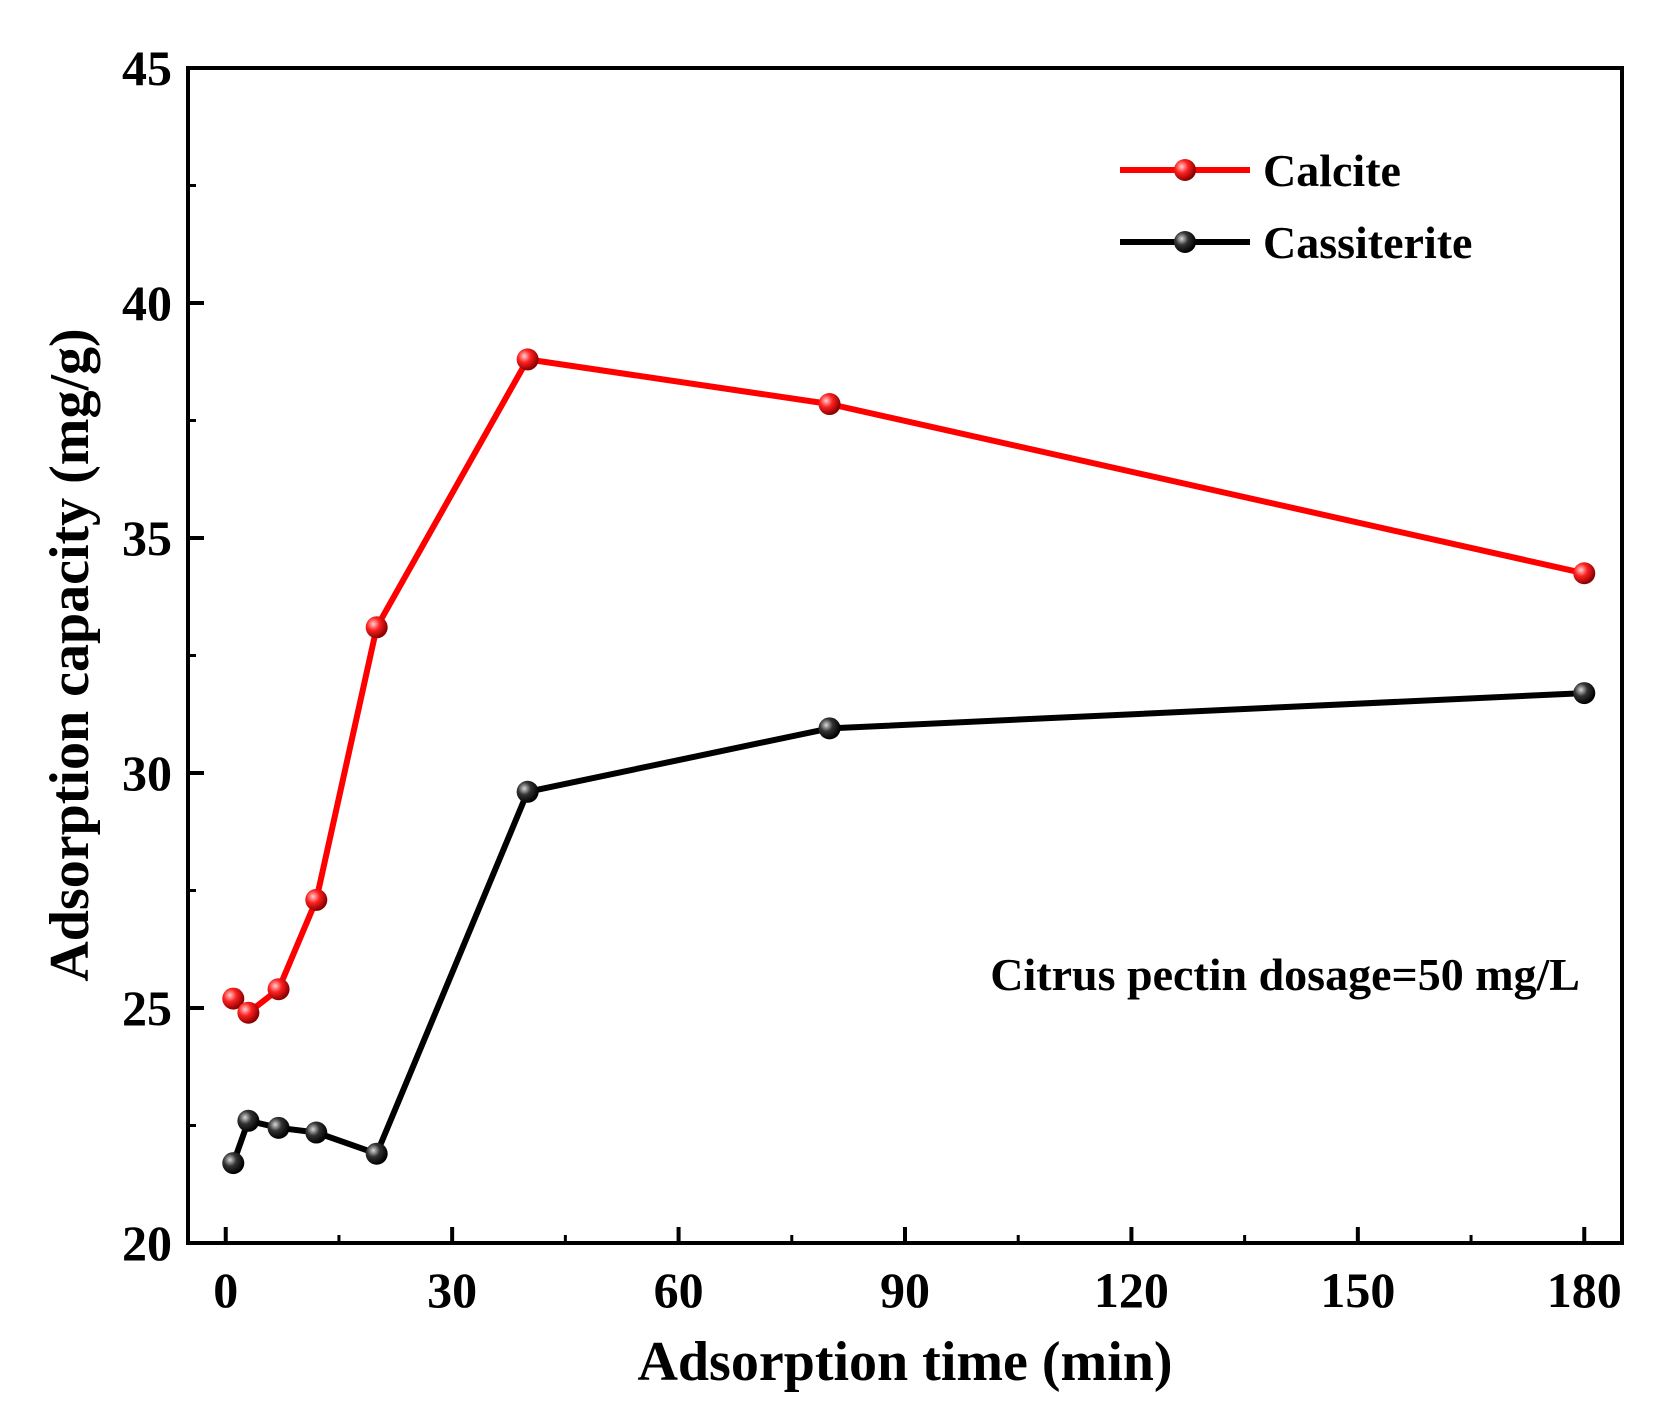 The height and width of the screenshot is (1419, 1659). I want to click on y-axis-title: Adsorption capacity (mg/g), so click(70, 654).